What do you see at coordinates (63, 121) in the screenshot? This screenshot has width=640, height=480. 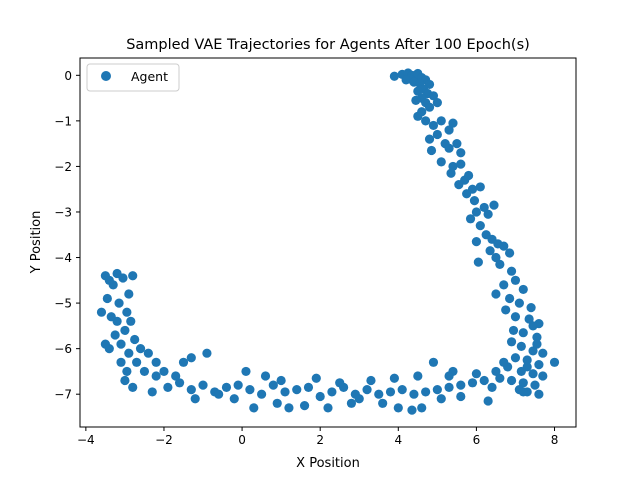 I see `y-tick-label: −1` at bounding box center [63, 121].